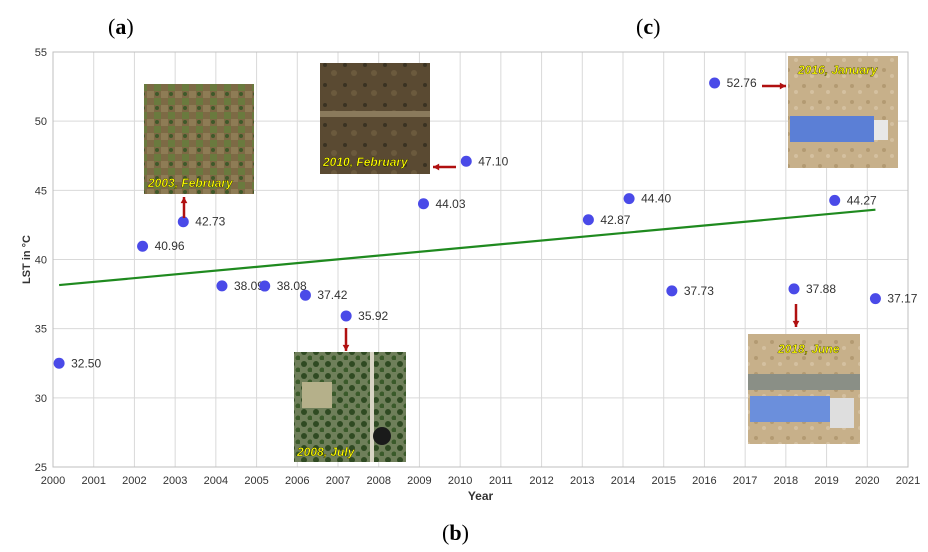 The width and height of the screenshot is (928, 552). I want to click on y-axis-label: LST in °C, so click(27, 259).